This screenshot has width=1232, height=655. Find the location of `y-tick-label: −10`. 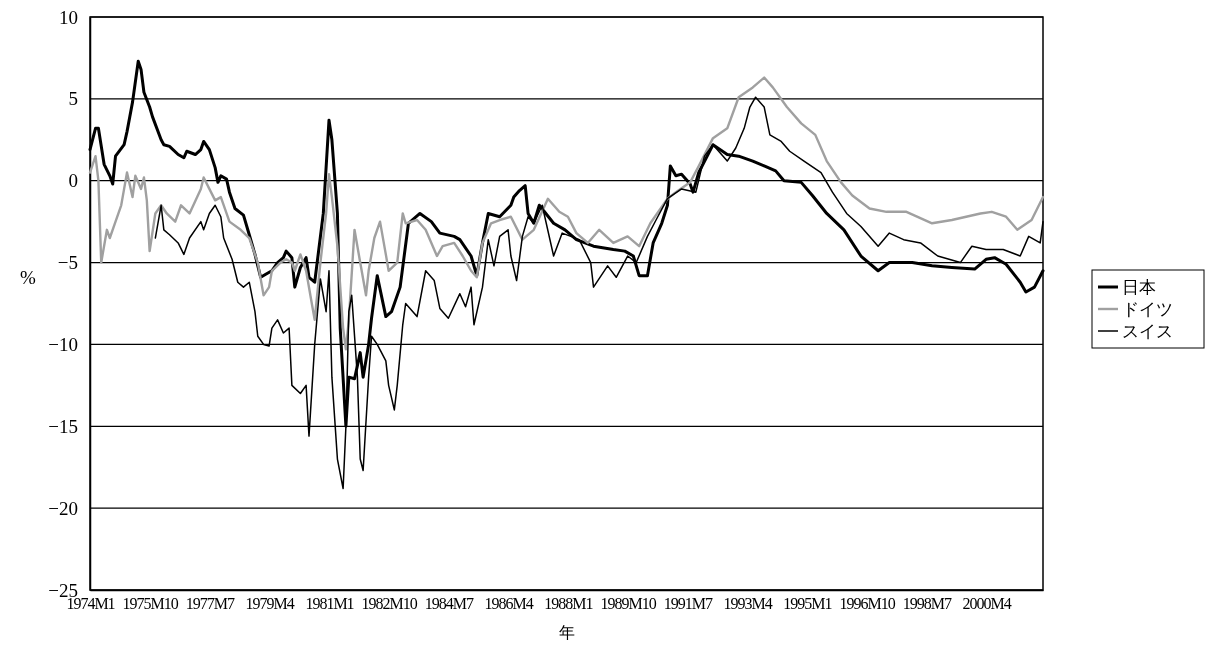

y-tick-label: −10 is located at coordinates (63, 345).